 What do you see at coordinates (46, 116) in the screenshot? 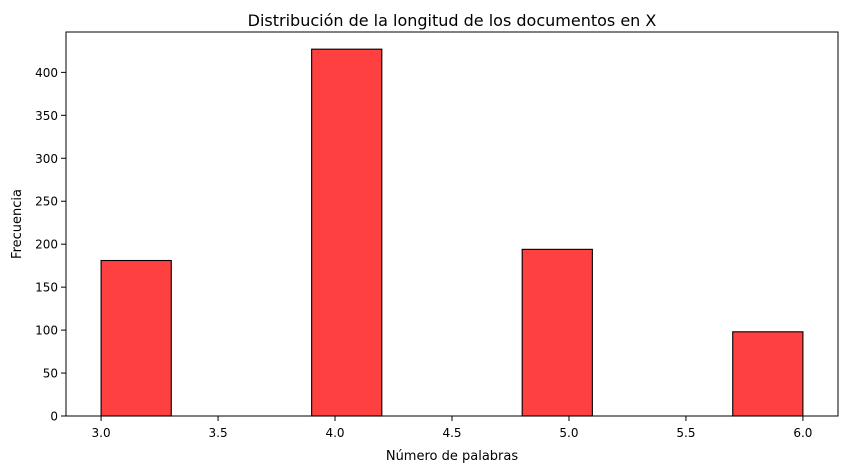
I see `y-tick-label: 350` at bounding box center [46, 116].